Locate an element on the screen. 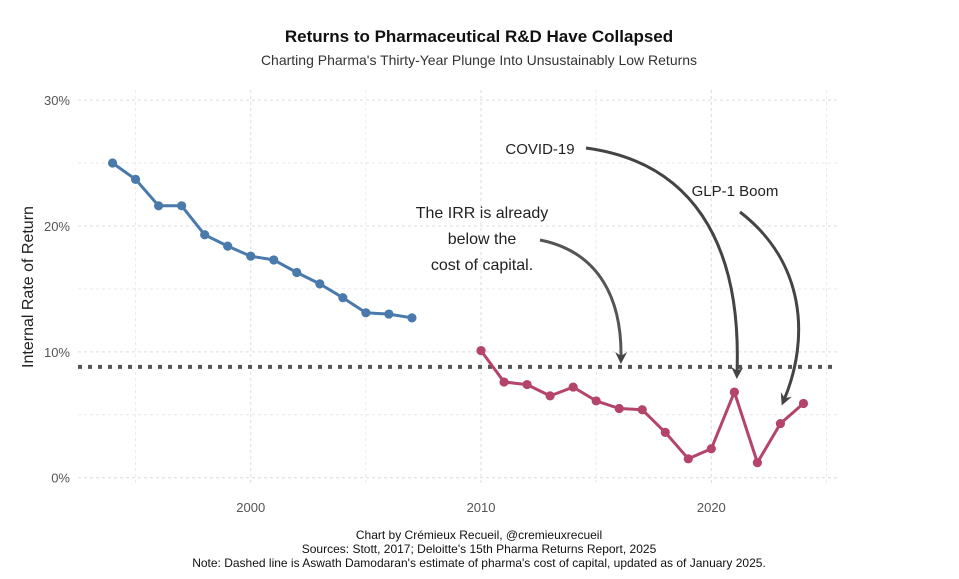 The image size is (959, 579). annotation-covid-arrow is located at coordinates (664, 262).